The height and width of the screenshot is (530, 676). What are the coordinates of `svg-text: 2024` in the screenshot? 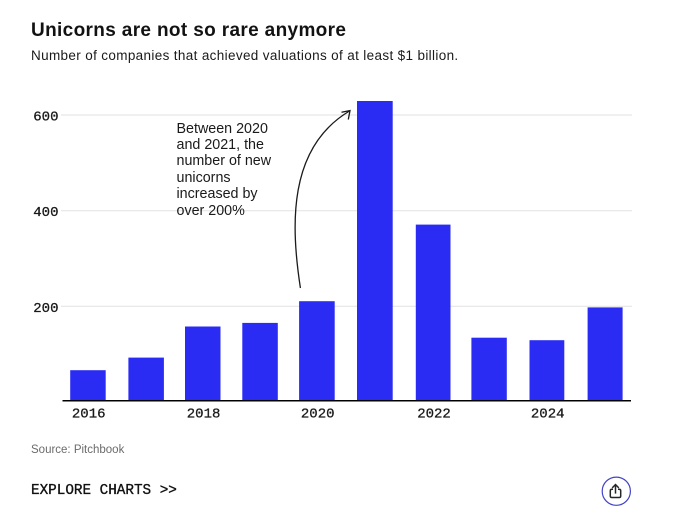 It's located at (548, 415).